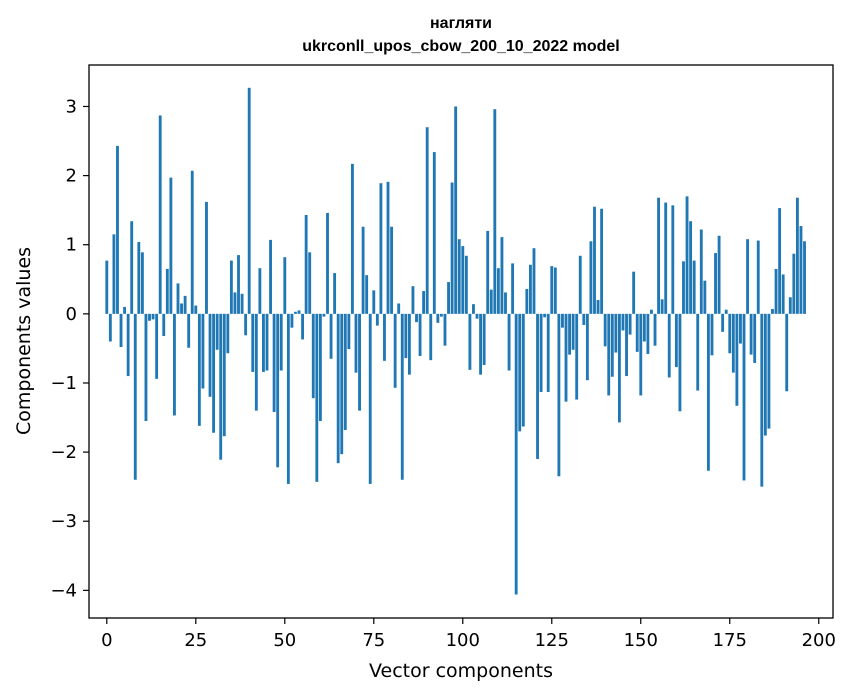 This screenshot has width=847, height=696. I want to click on x-tick-label: 50, so click(284, 640).